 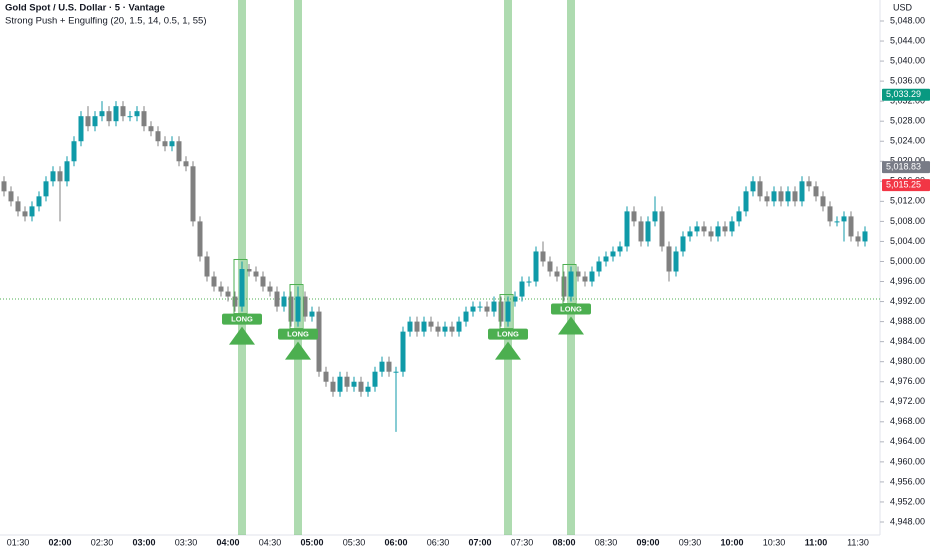 I want to click on x-tick-label: 04:00, so click(x=227, y=542).